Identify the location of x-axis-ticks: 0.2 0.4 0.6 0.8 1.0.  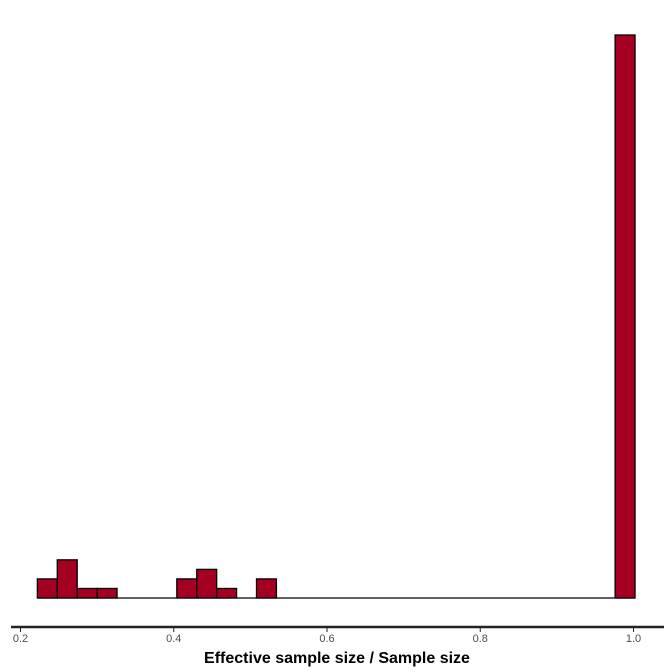
(327, 636).